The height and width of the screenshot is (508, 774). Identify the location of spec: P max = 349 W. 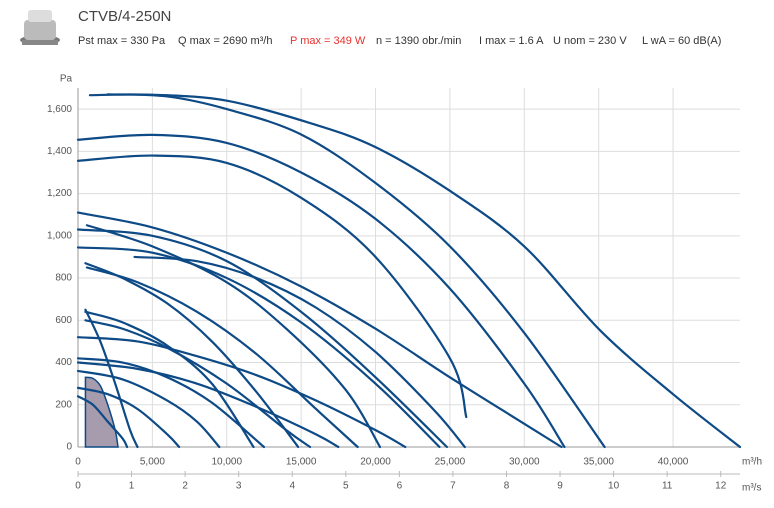
(328, 41).